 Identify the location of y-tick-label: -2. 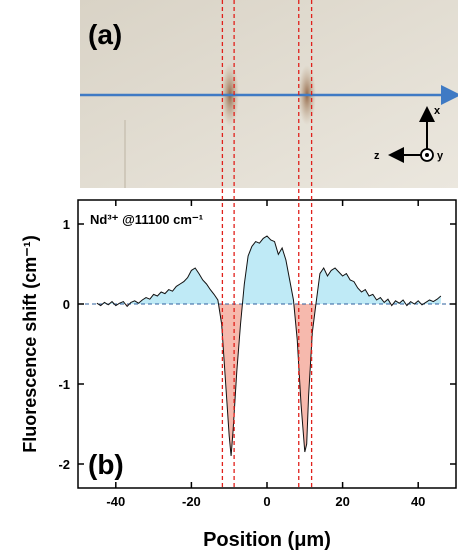
(64, 464).